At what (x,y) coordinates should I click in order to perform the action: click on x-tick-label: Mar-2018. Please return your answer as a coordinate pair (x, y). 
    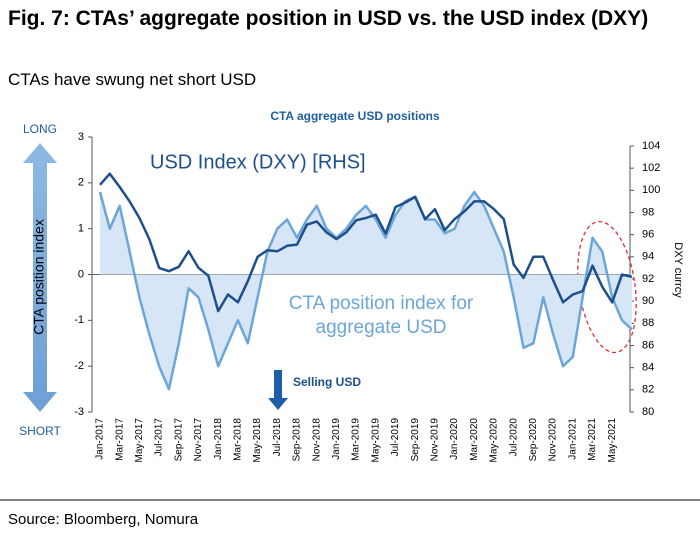
    Looking at the image, I should click on (238, 439).